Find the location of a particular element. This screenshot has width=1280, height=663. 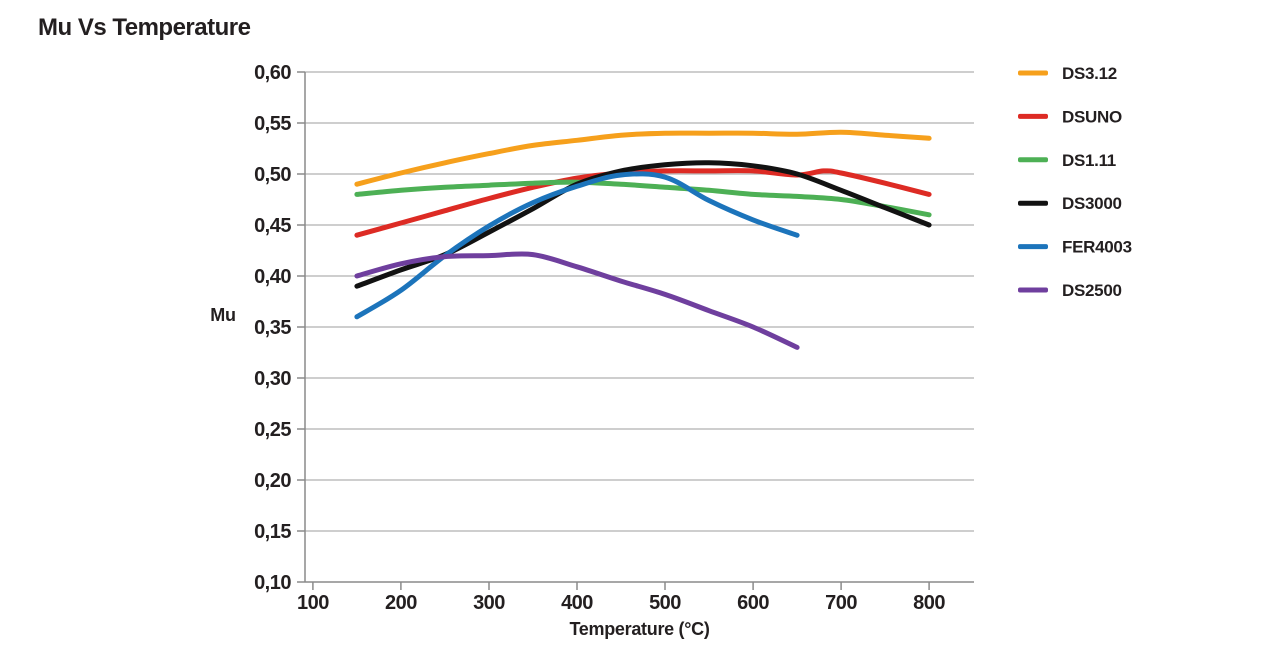

legend-label-ds2500: DS2500 is located at coordinates (1092, 290).